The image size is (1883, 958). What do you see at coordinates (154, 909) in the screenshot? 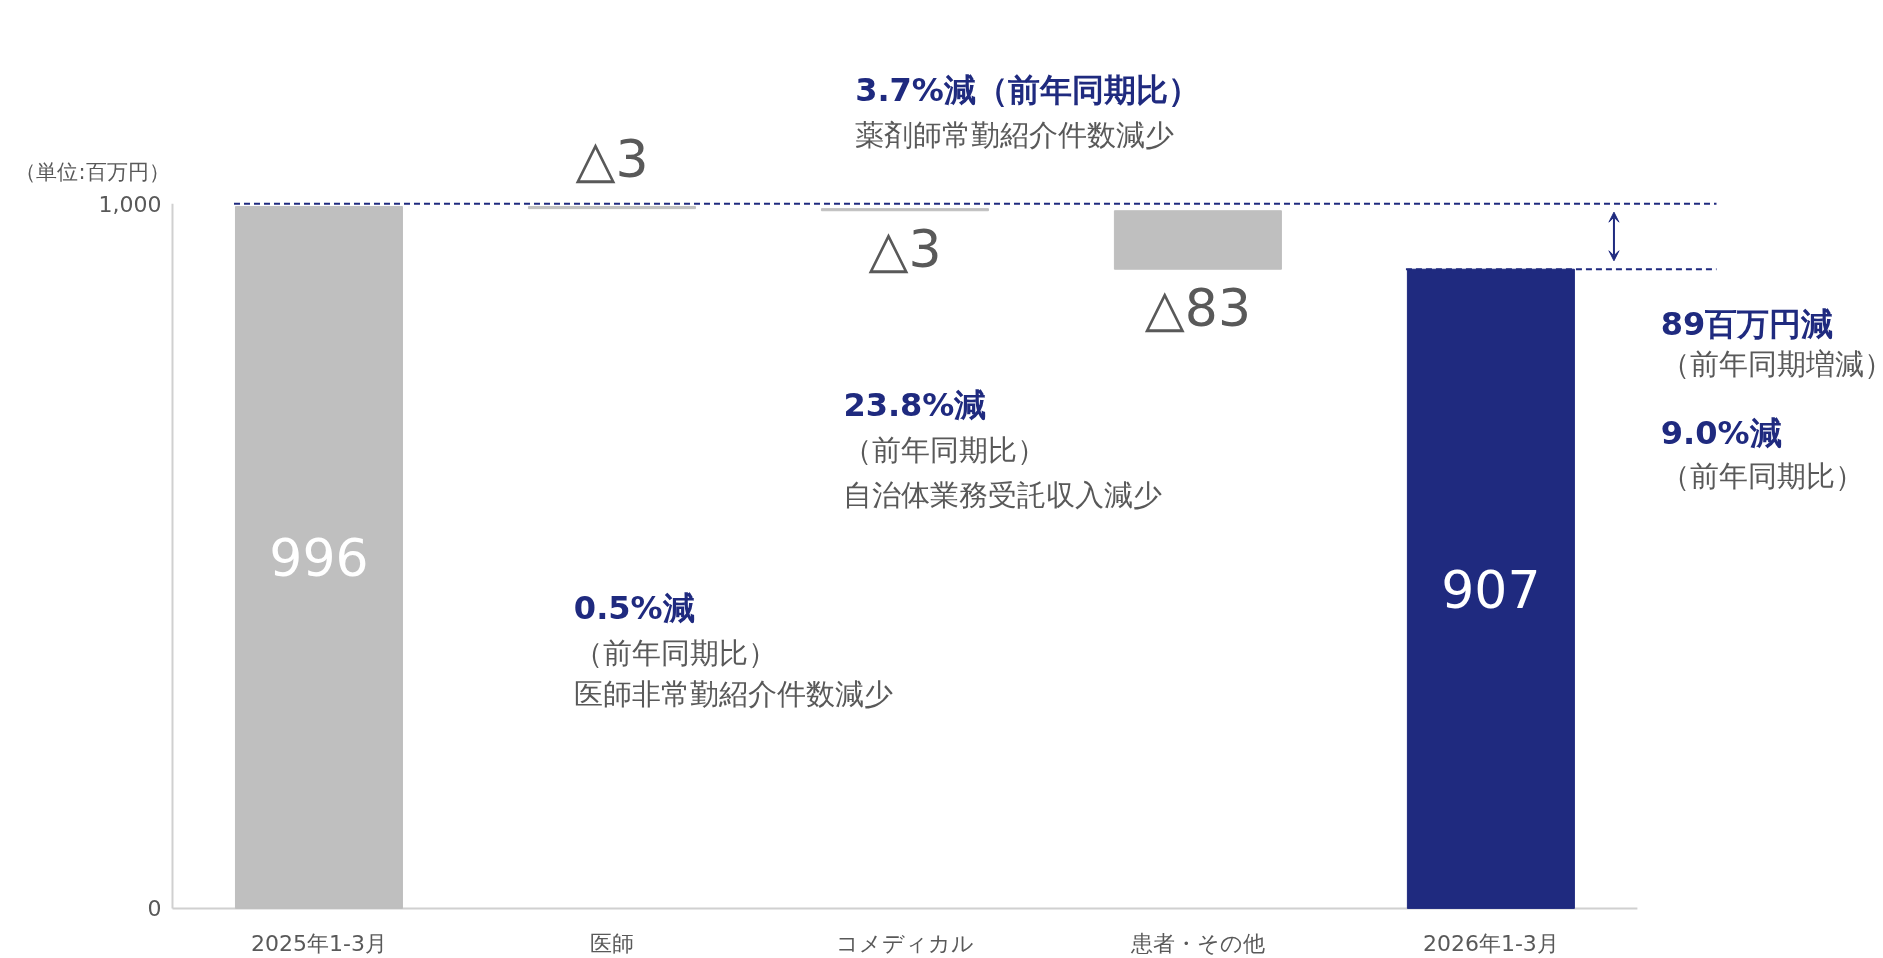
I see `y-tick-label: 0` at bounding box center [154, 909].